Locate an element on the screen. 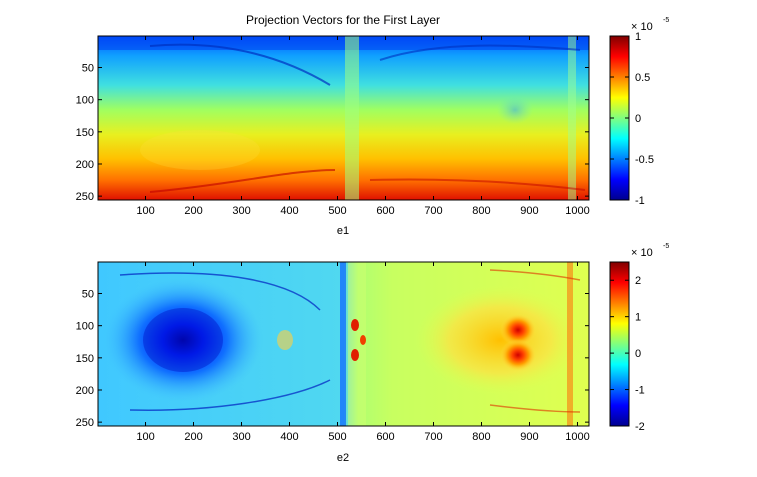  xlabel-e2: e2 is located at coordinates (343, 458).